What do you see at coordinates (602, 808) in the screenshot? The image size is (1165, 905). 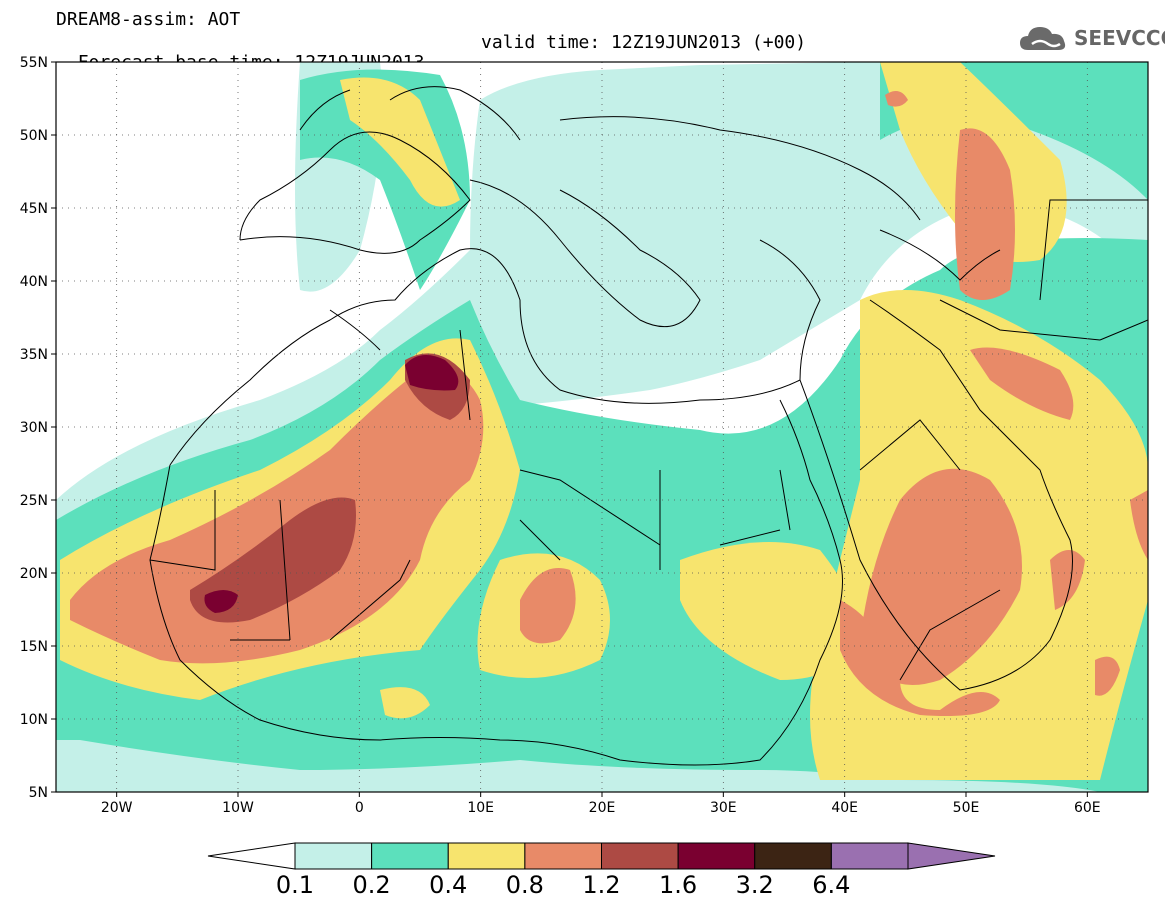 I see `lon-tick-label: 20E` at bounding box center [602, 808].